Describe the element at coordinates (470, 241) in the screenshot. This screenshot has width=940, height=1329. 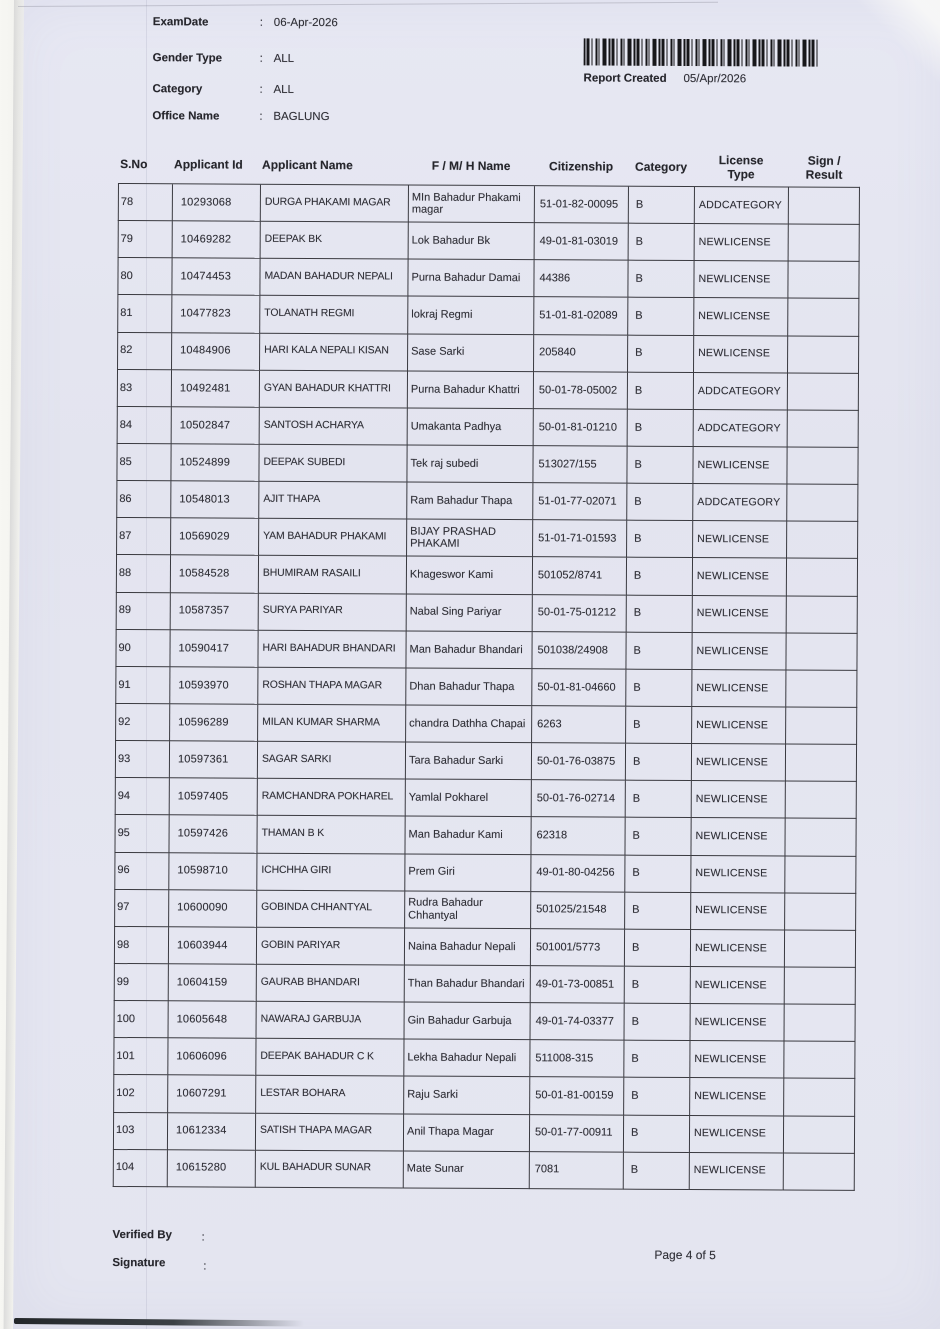
I see `cell-fmh: Lok Bahadur Bk` at that location.